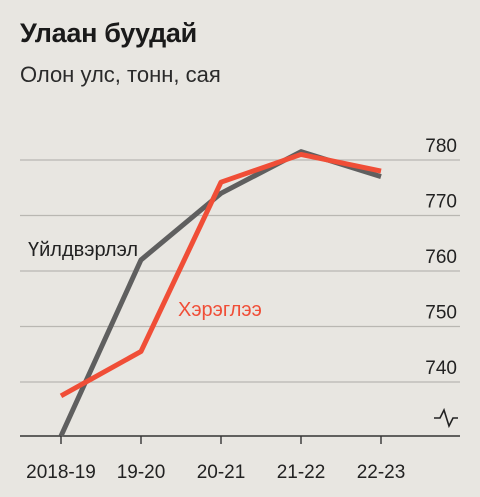 This screenshot has width=480, height=497. Describe the element at coordinates (441, 368) in the screenshot. I see `y-tick-label: 740` at that location.